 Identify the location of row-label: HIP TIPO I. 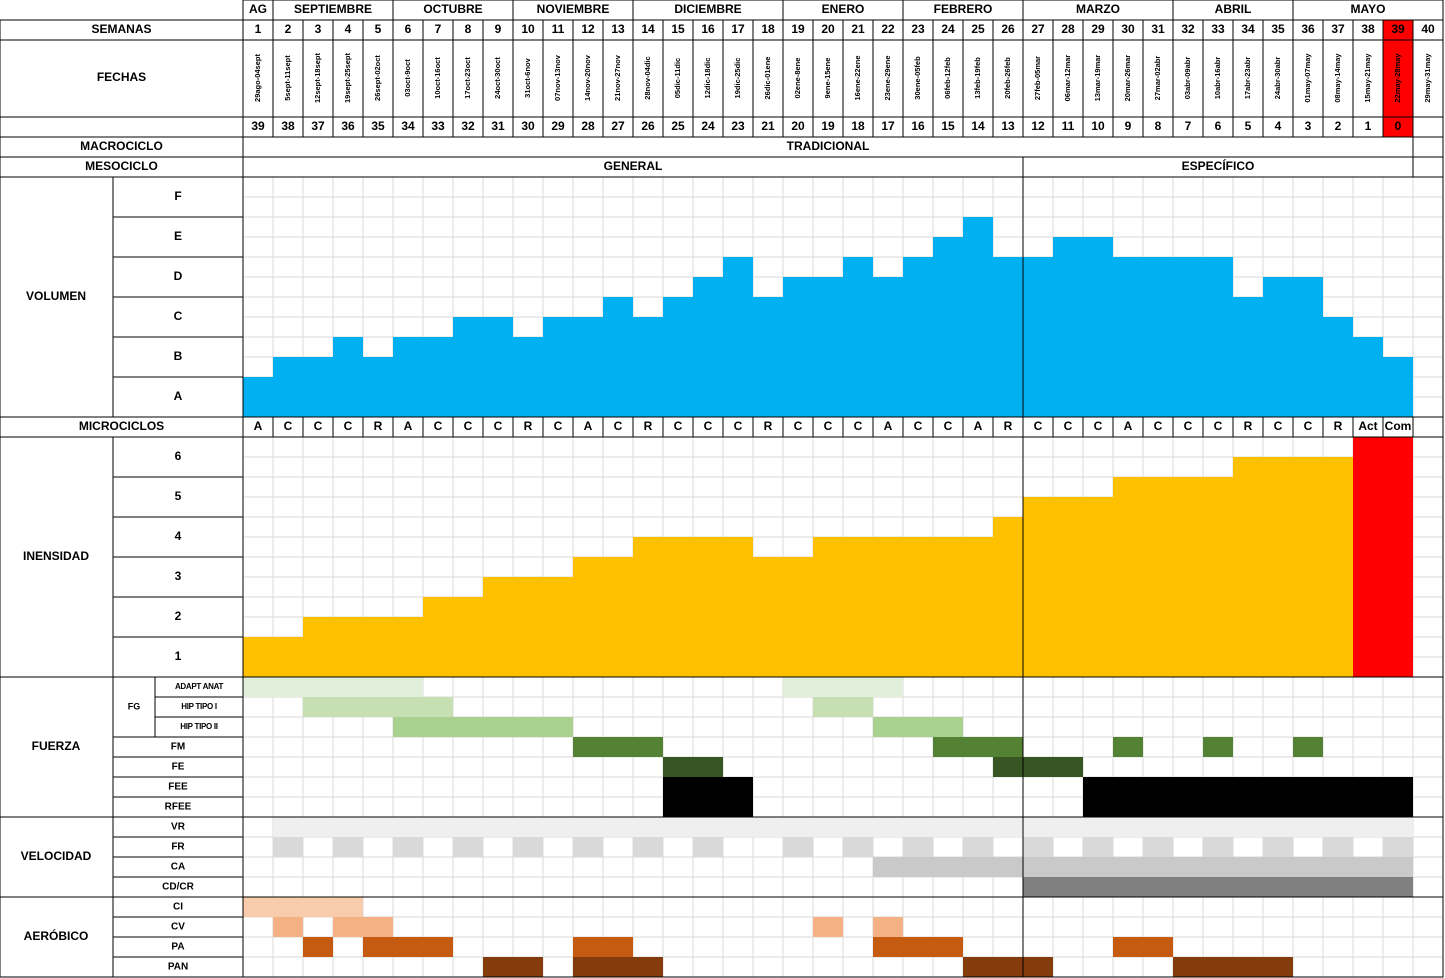
(199, 706).